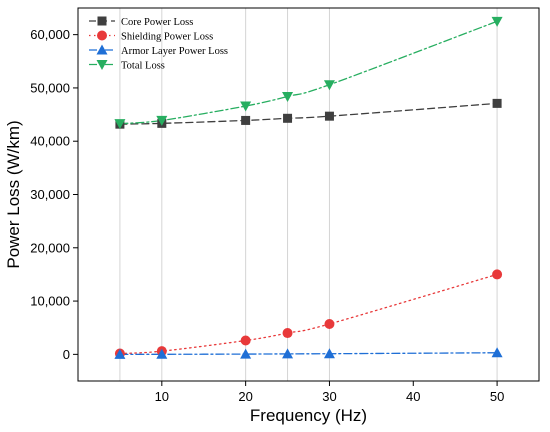 This screenshot has width=550, height=432. I want to click on armor-layer-power-loss-line, so click(308, 354).